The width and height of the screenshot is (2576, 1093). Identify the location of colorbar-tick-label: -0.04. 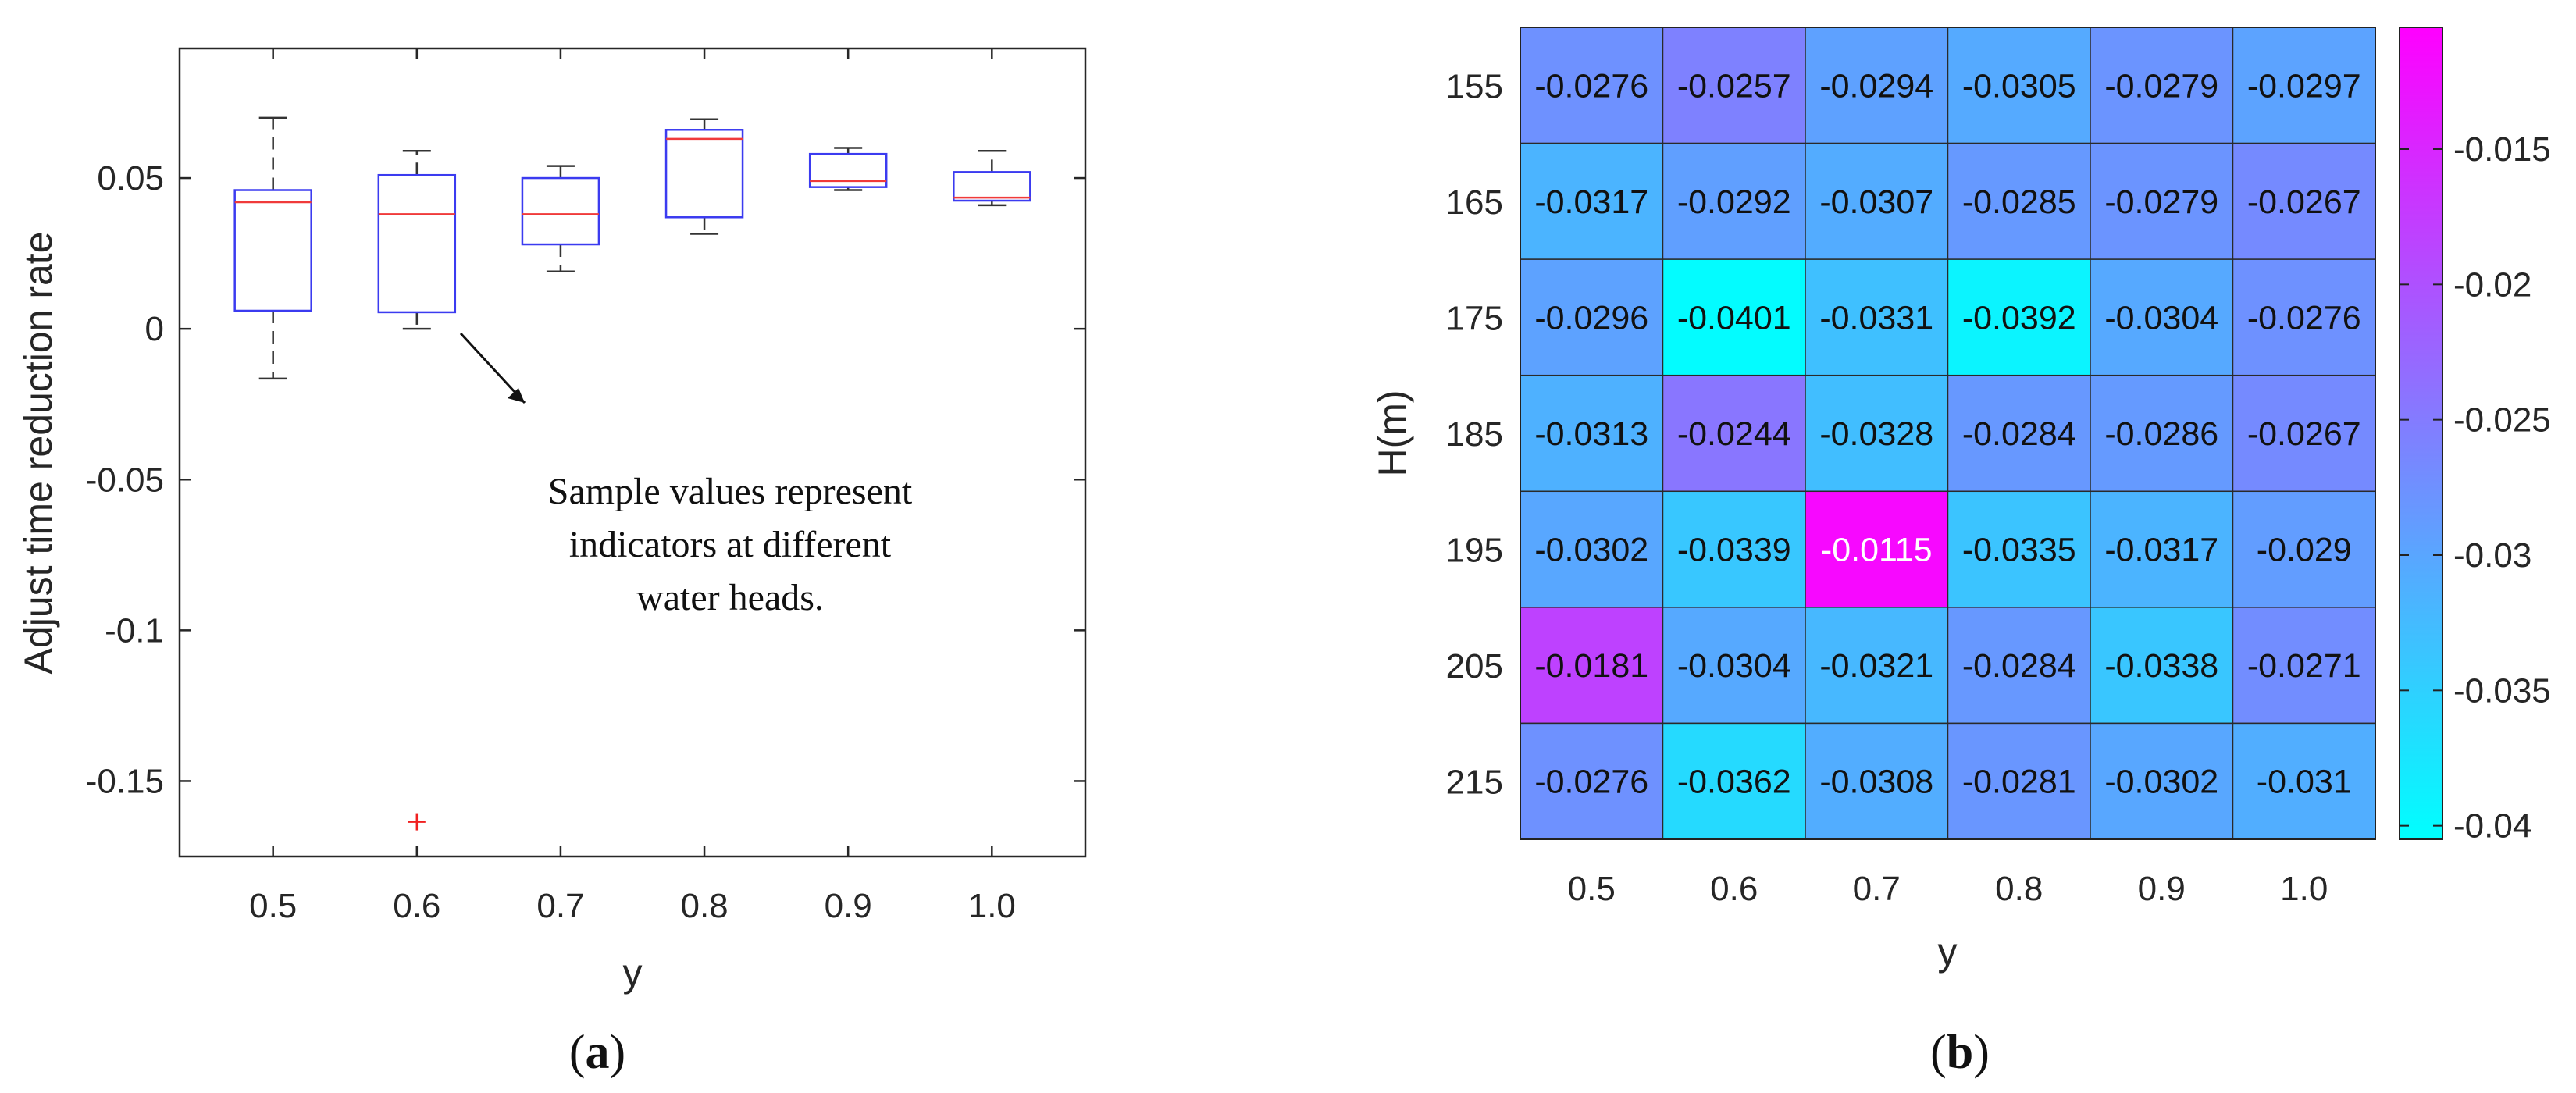
(2492, 827).